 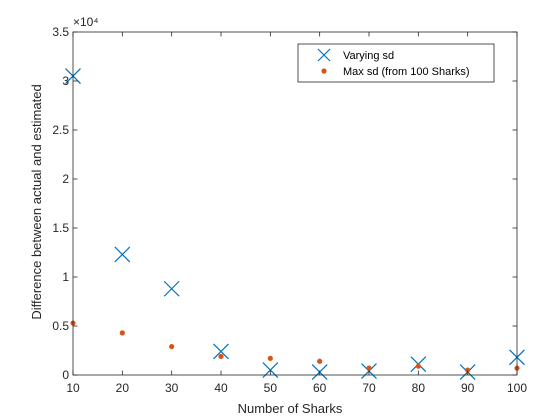 What do you see at coordinates (65, 81) in the screenshot?
I see `y-tick-label: 3` at bounding box center [65, 81].